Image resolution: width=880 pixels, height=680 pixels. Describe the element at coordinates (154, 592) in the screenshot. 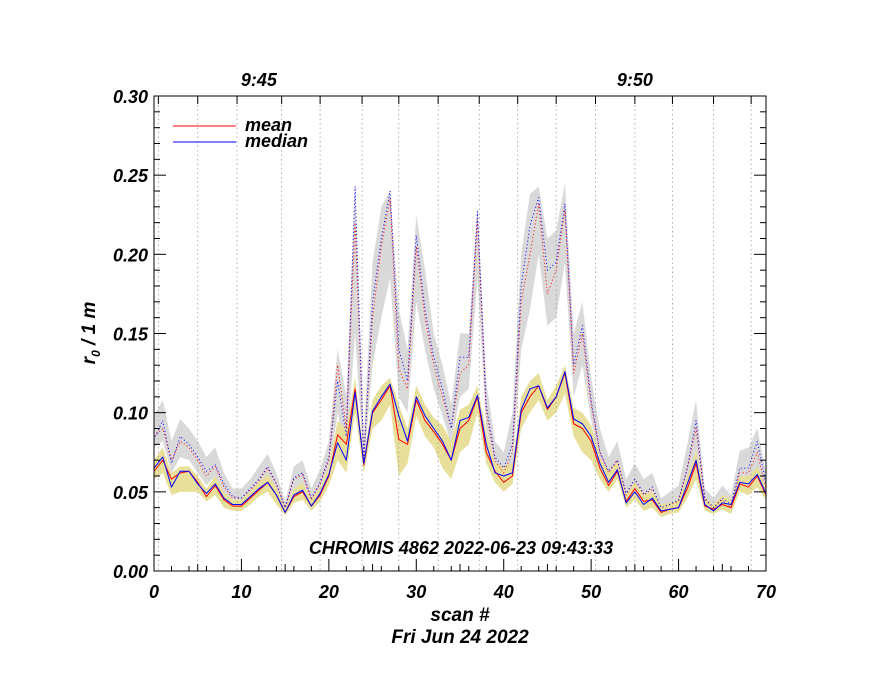

I see `x-tick-label: 0` at that location.